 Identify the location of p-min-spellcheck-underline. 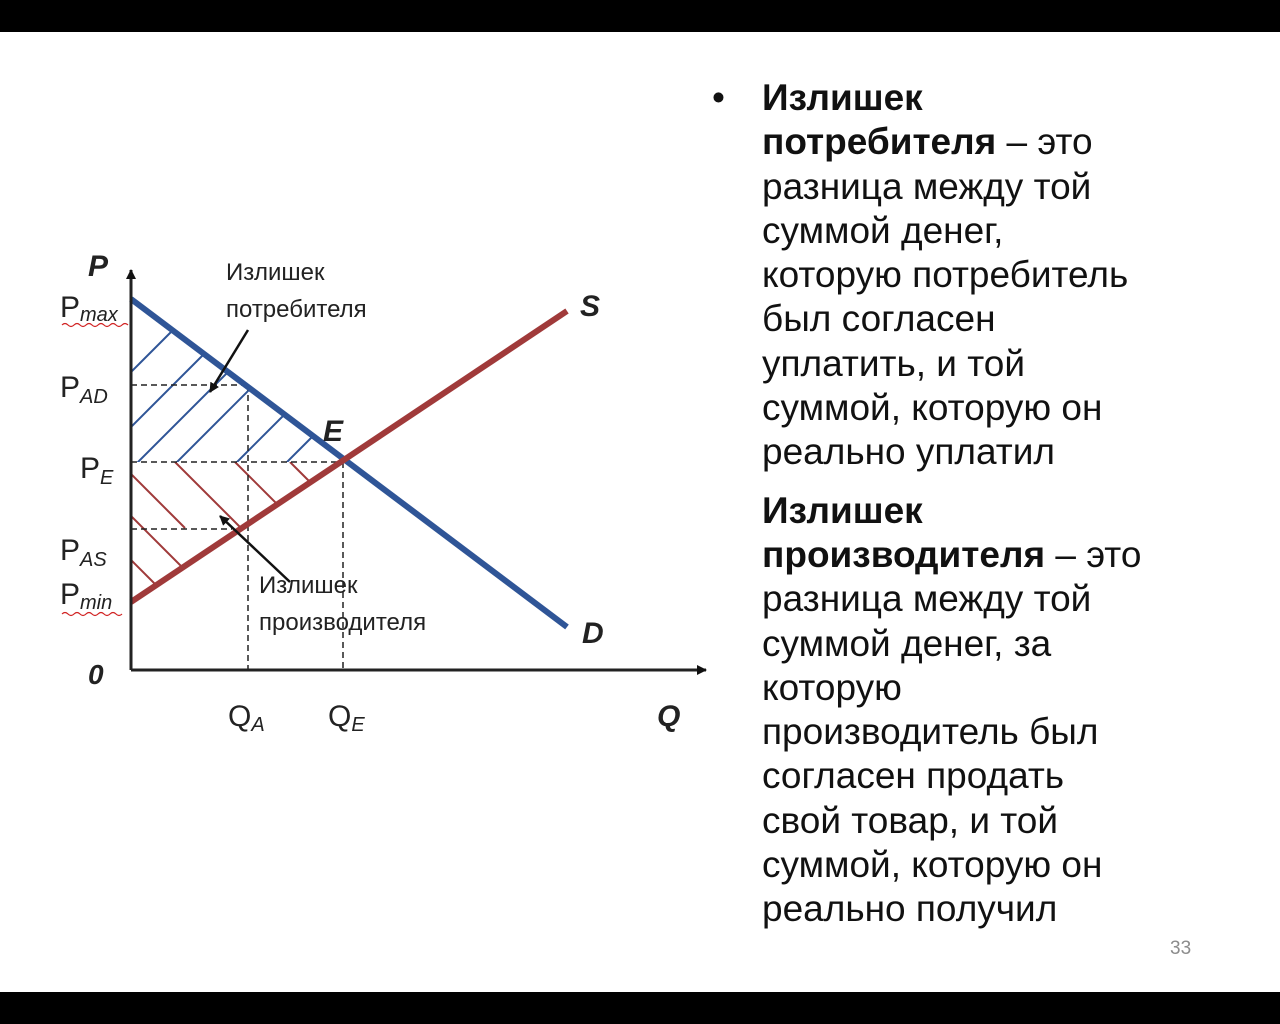
(92, 614).